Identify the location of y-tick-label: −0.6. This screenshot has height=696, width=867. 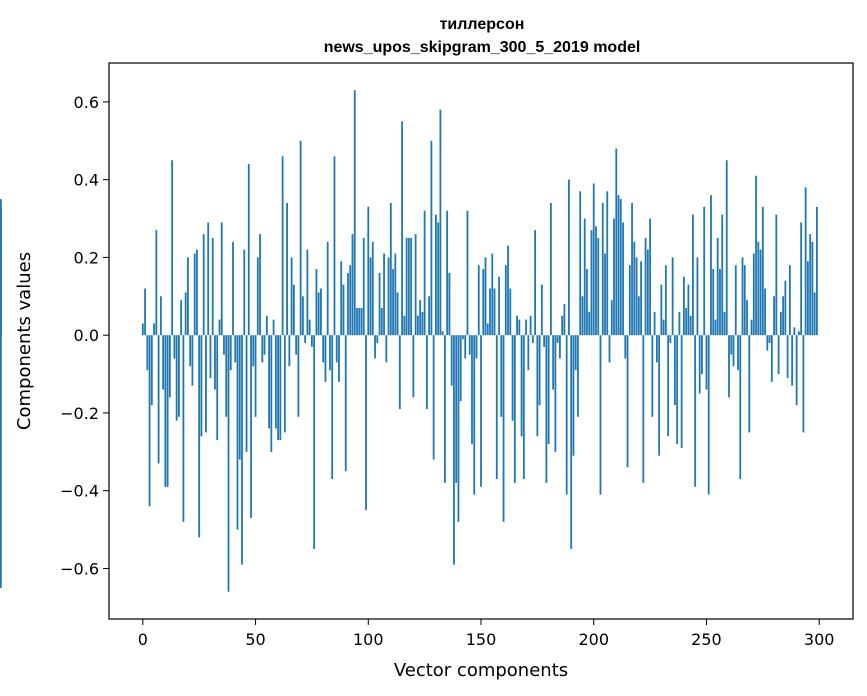
(79, 568).